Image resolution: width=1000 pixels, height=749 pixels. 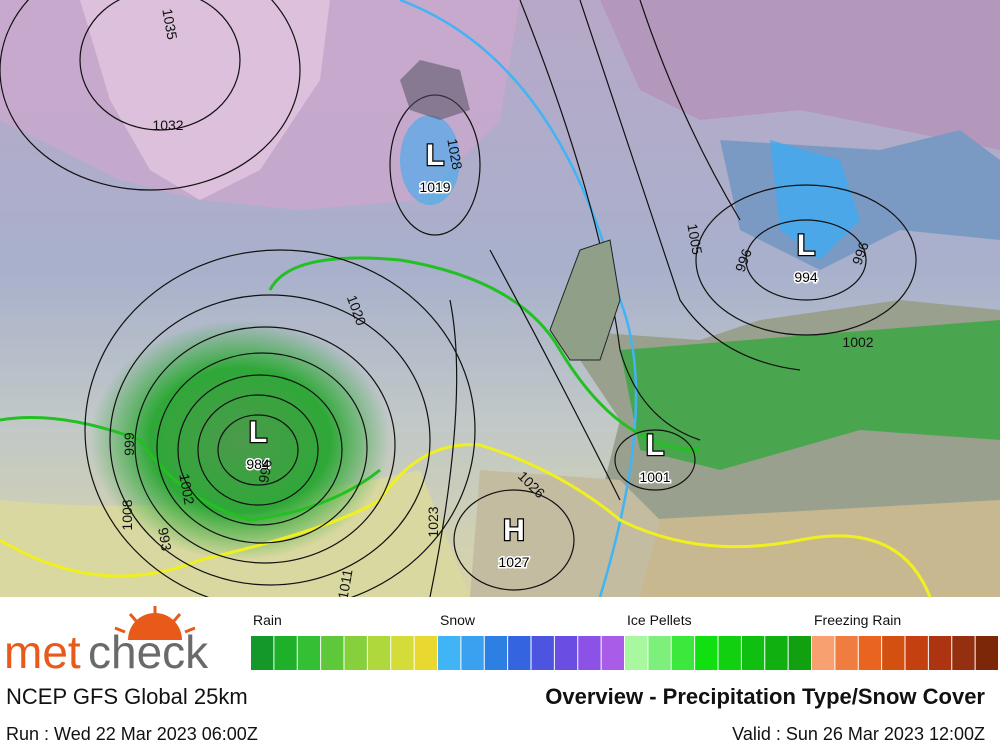 What do you see at coordinates (434, 187) in the screenshot?
I see `pressure-value: 1019` at bounding box center [434, 187].